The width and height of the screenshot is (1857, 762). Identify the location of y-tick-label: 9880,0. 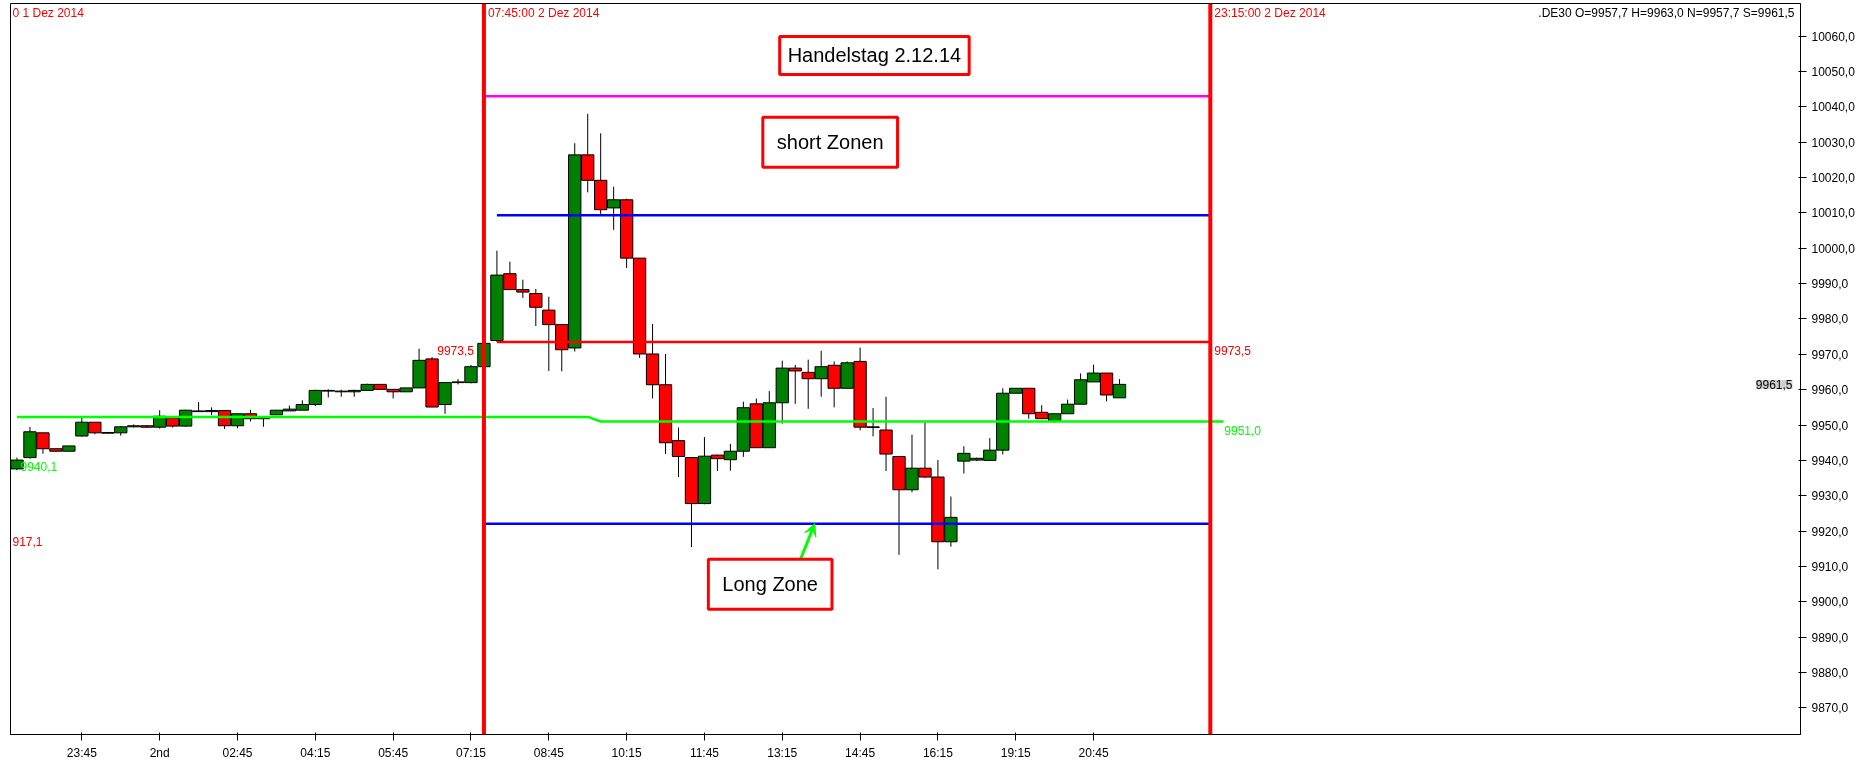
(1830, 673).